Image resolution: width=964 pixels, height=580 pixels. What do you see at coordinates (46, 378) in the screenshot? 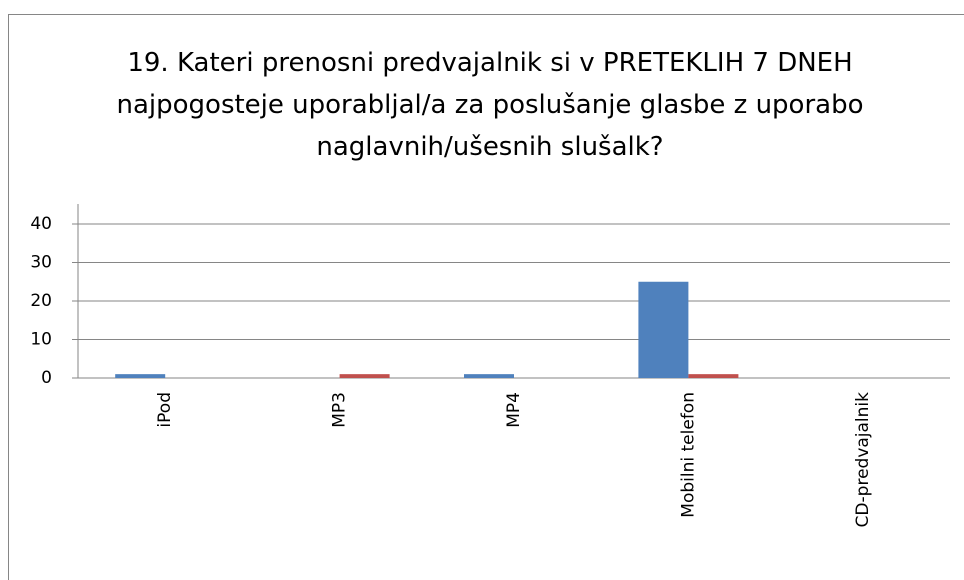
I see `y-tick-label: 0` at bounding box center [46, 378].